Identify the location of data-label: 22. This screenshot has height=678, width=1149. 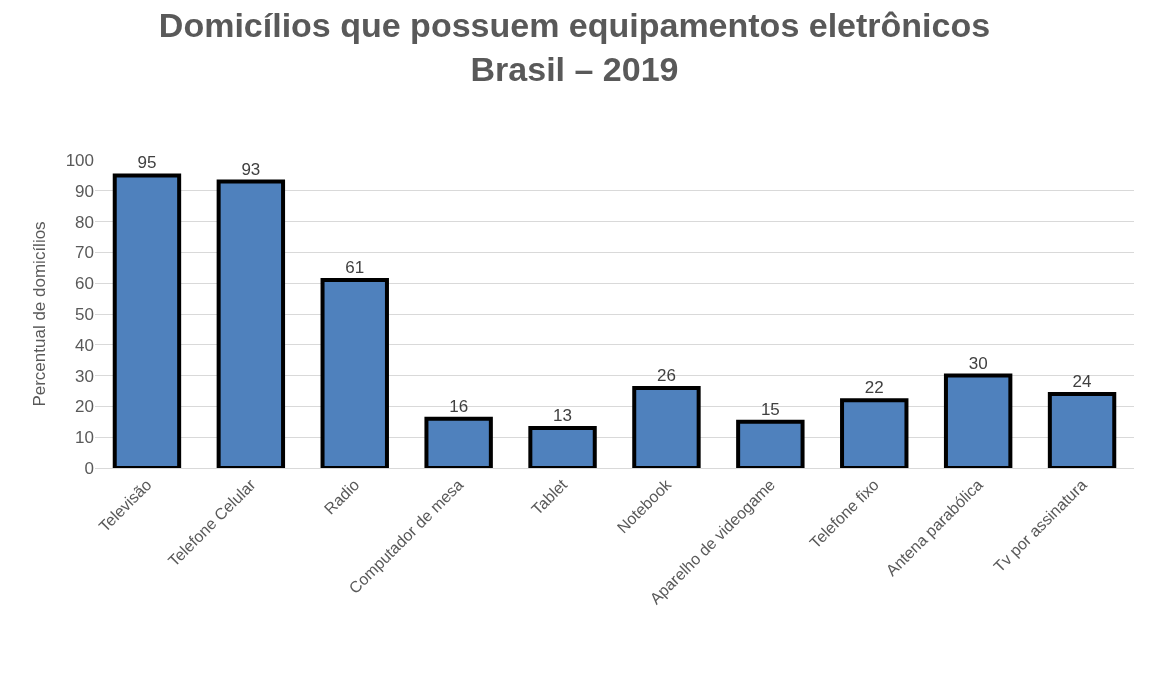
(874, 388).